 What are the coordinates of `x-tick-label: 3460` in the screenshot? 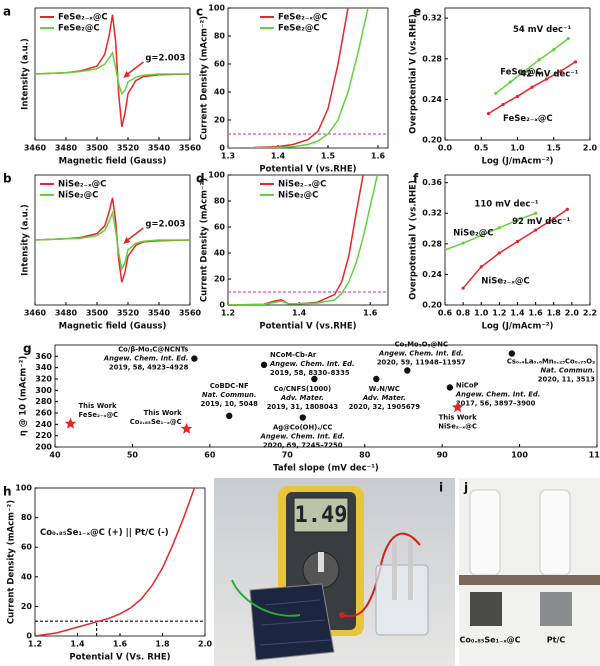 It's located at (35, 313).